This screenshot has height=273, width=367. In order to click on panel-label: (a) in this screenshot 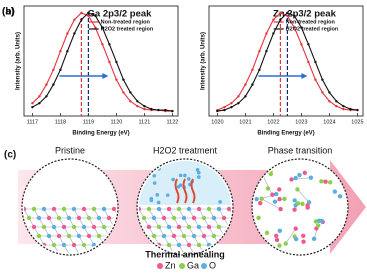, I will do `click(8, 12)`.